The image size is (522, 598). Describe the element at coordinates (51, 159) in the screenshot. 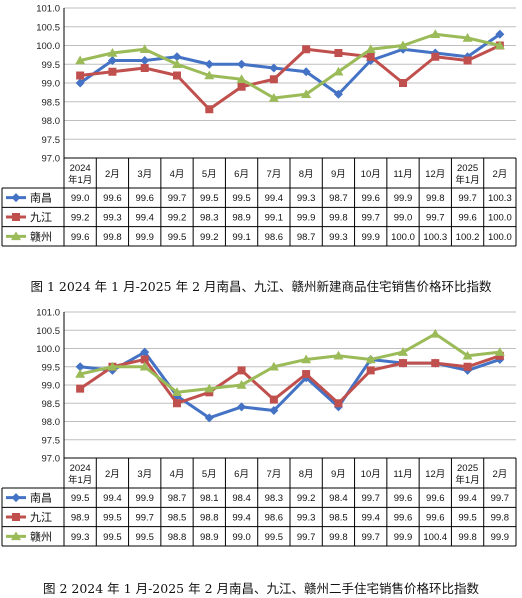

I see `y-tick-label: 97.0` at that location.